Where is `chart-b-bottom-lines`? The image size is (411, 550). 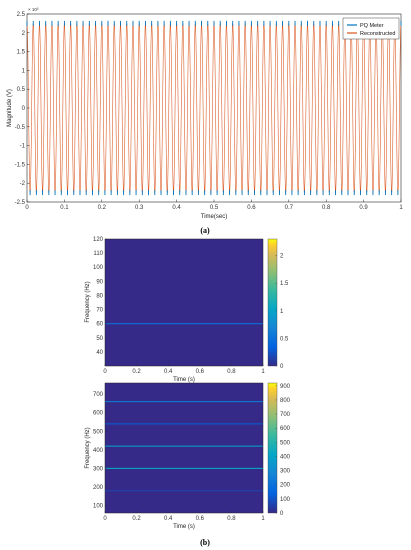 chart-b-bottom-lines is located at coordinates (184, 446).